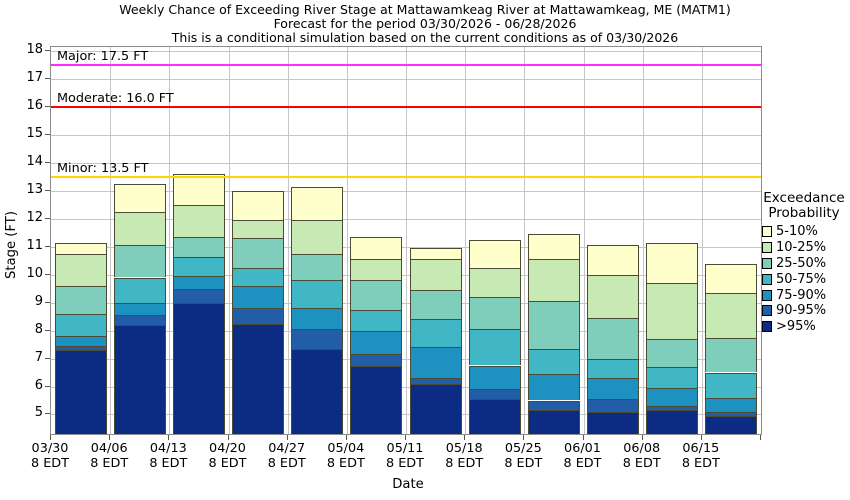 The image size is (850, 500). I want to click on x-tick-label: 04/06 8 EDT, so click(109, 456).